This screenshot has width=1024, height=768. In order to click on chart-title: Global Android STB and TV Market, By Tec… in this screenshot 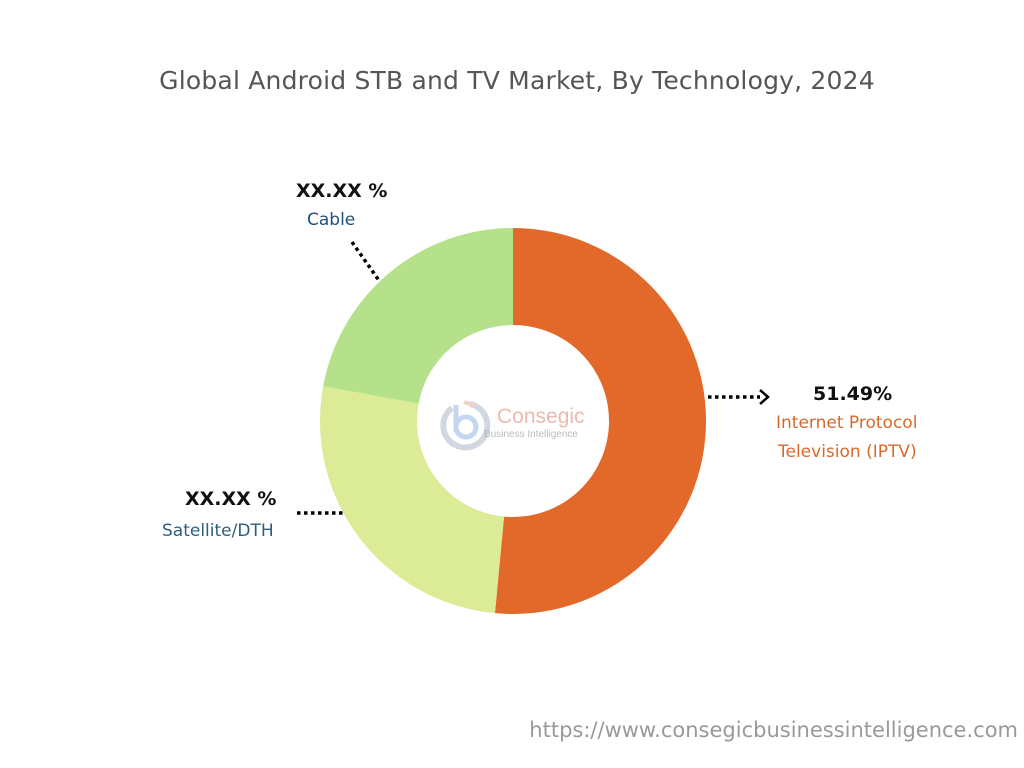, I will do `click(517, 80)`.